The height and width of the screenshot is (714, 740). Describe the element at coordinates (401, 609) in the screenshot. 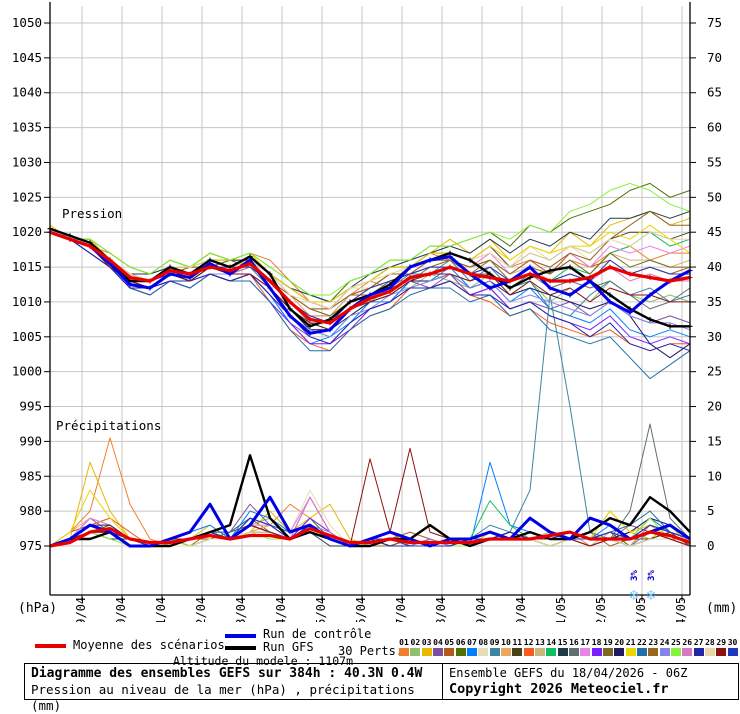

I see `date-tick-label: 27/04` at that location.